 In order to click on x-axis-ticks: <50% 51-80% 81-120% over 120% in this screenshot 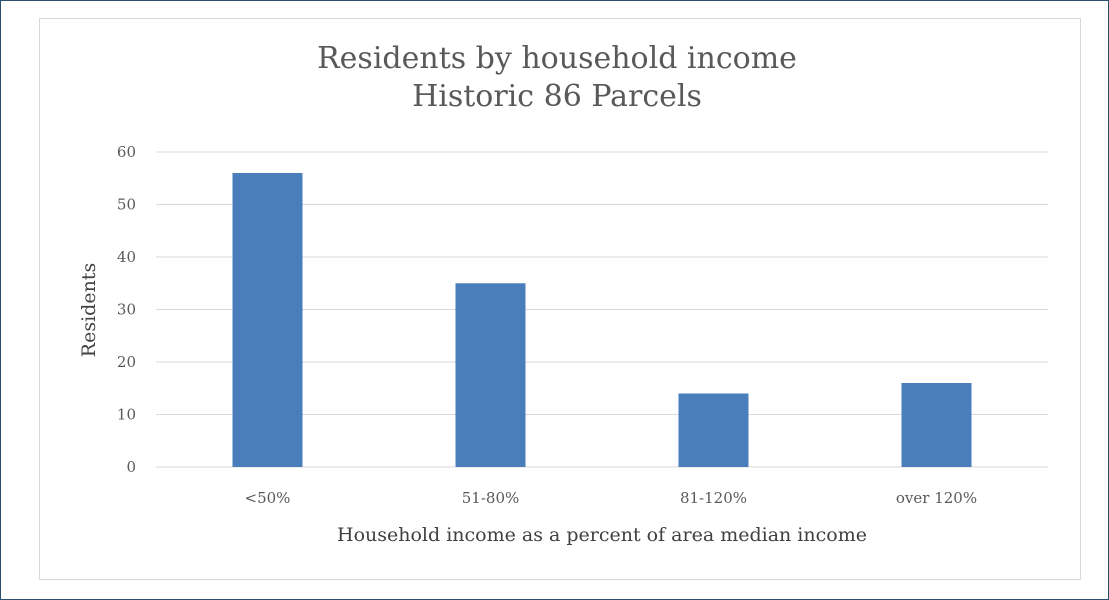, I will do `click(611, 498)`.